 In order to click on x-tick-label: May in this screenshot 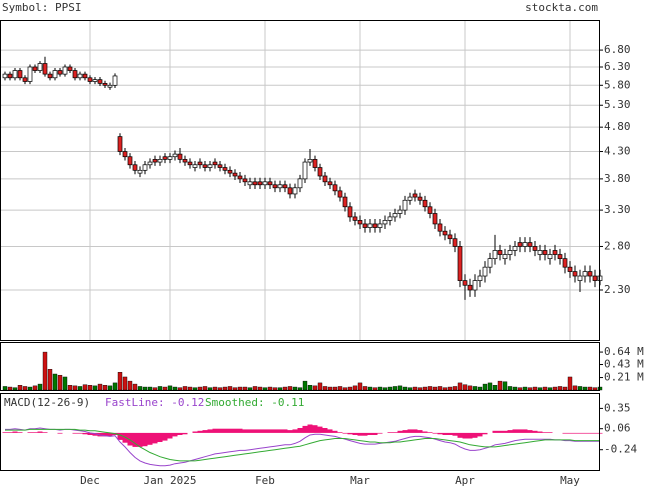, I will do `click(570, 480)`.